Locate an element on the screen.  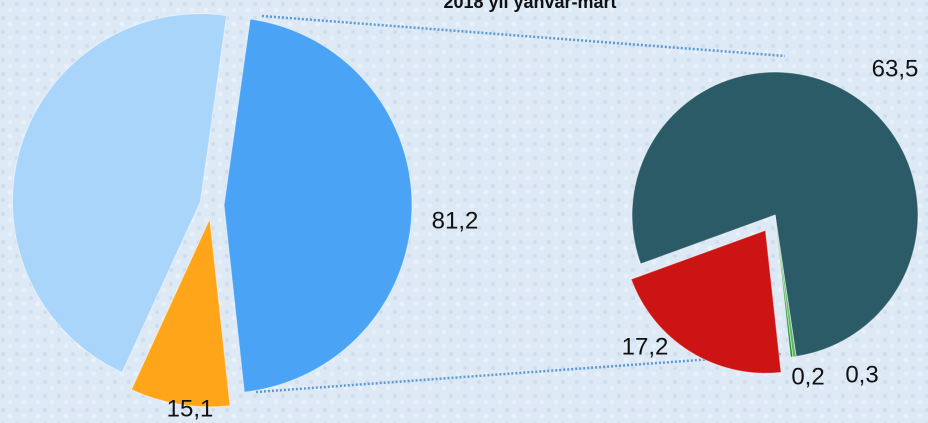
chart-title: 2018 yıl yanvar-mart is located at coordinates (529, 6).